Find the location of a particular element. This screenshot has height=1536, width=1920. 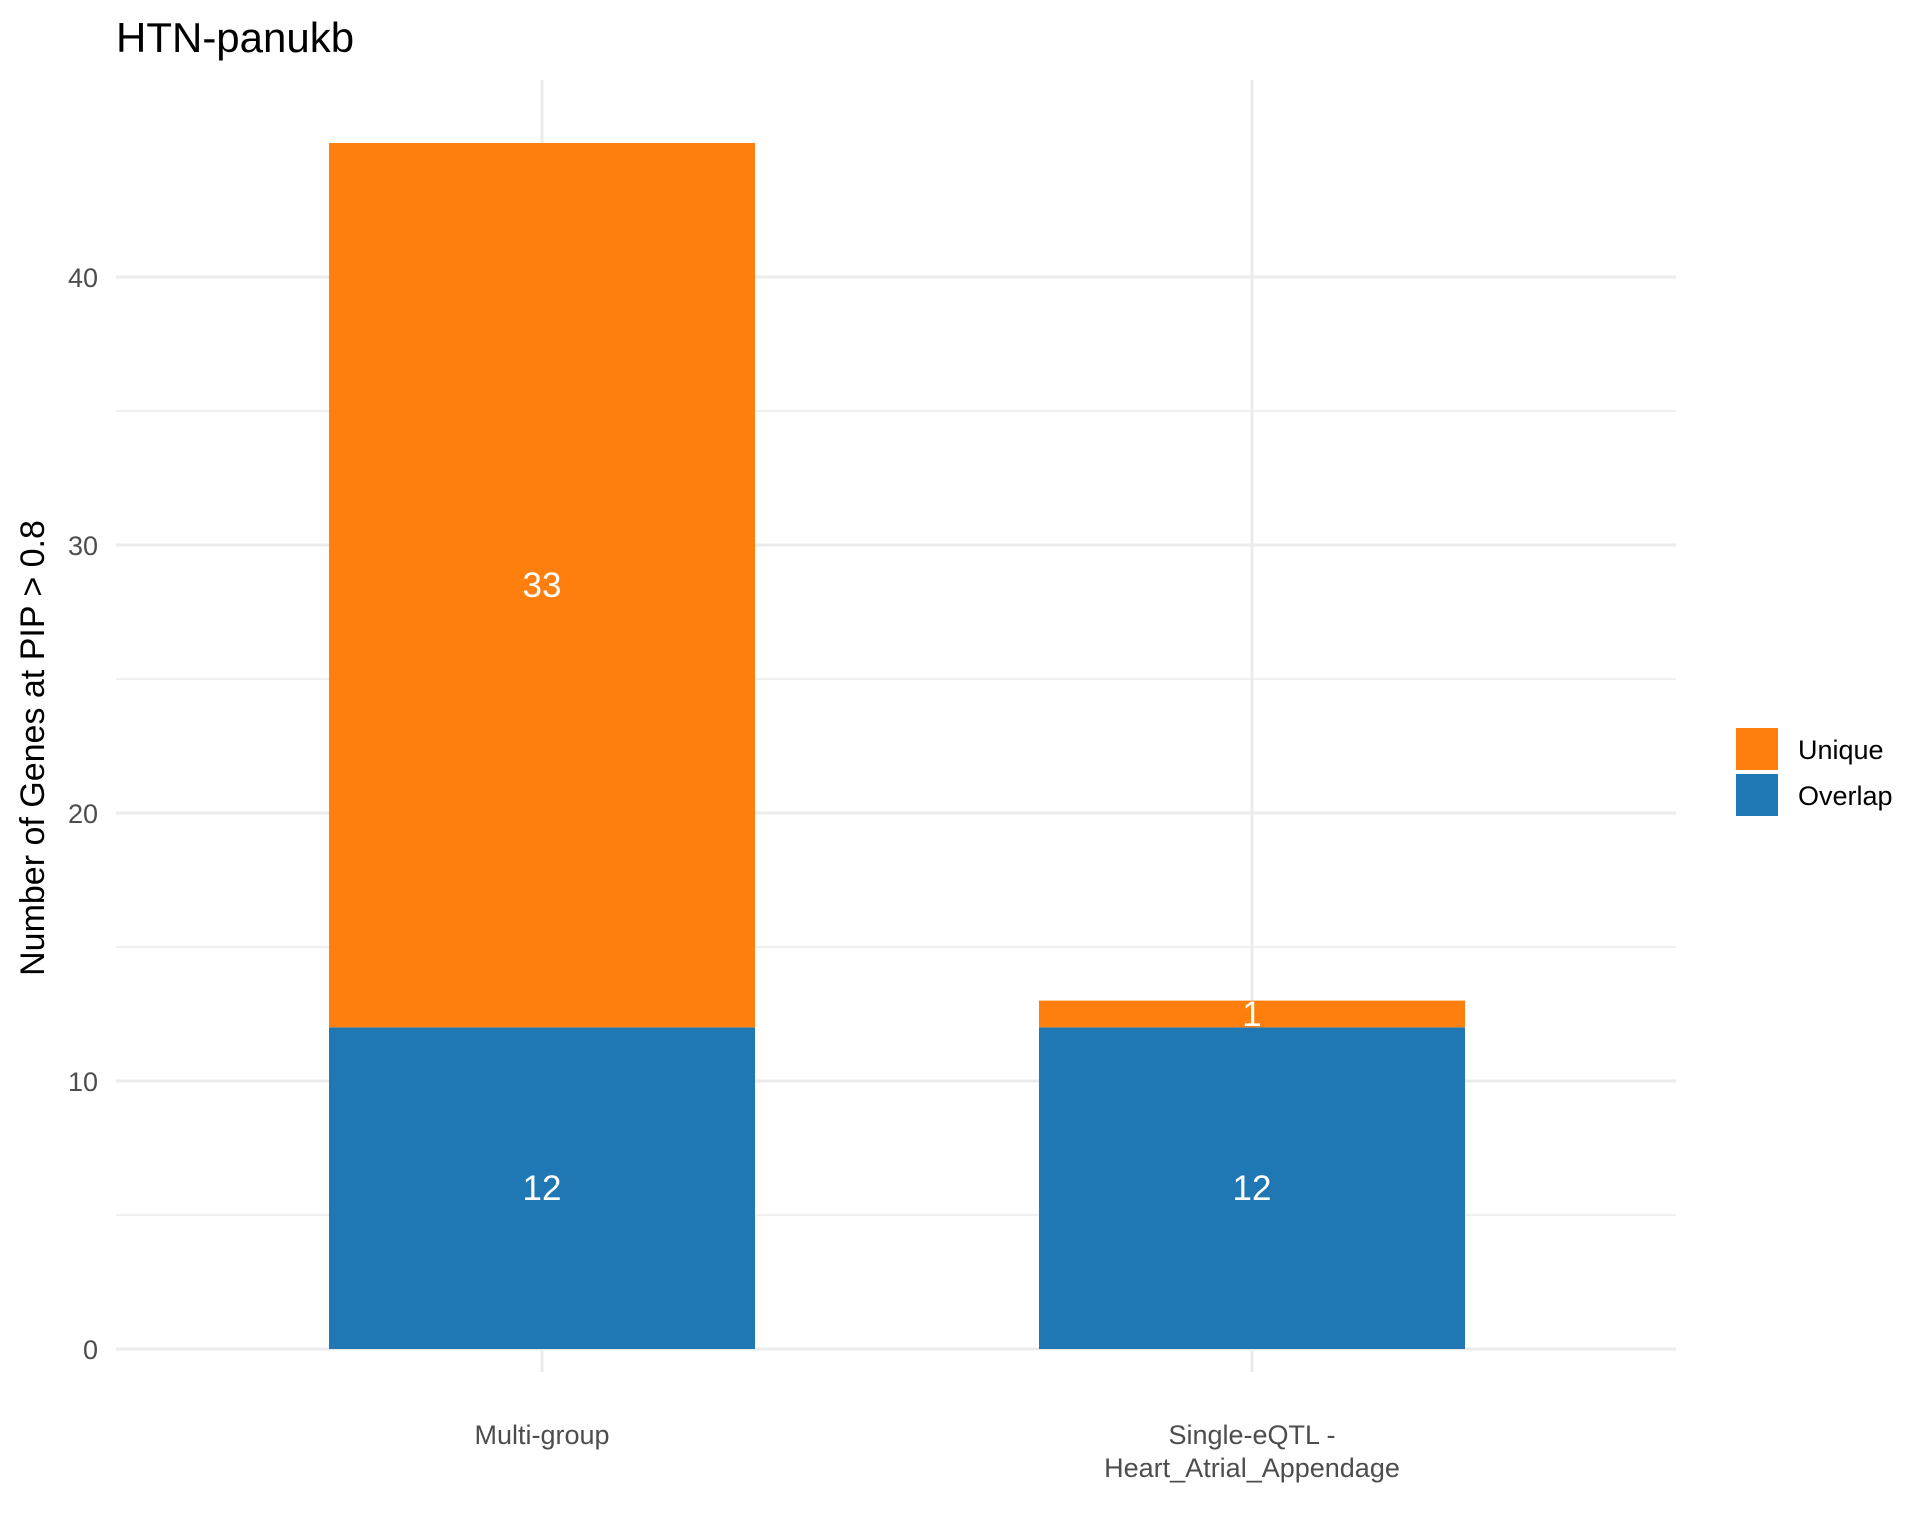

y-axis-ticks: 0 10 20 30 40 is located at coordinates (83, 814).